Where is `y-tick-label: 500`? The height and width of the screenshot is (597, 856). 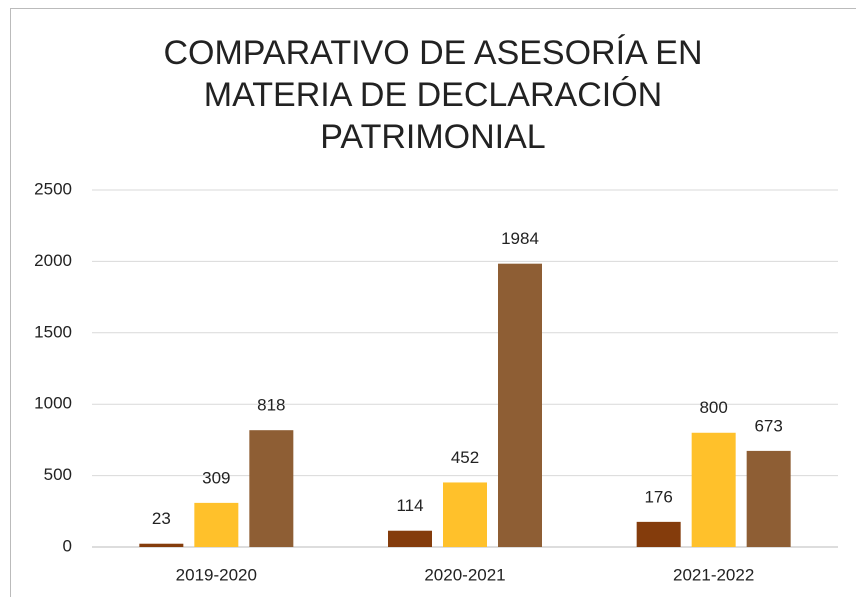 y-tick-label: 500 is located at coordinates (58, 474).